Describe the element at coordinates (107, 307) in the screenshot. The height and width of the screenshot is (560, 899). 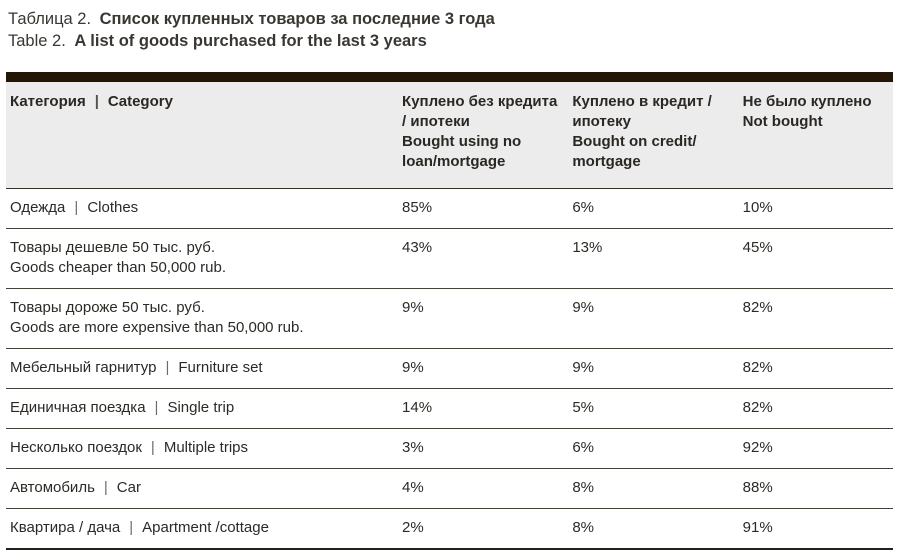
I see `category-ru: Товары дороже 50 тыс. руб.` at that location.